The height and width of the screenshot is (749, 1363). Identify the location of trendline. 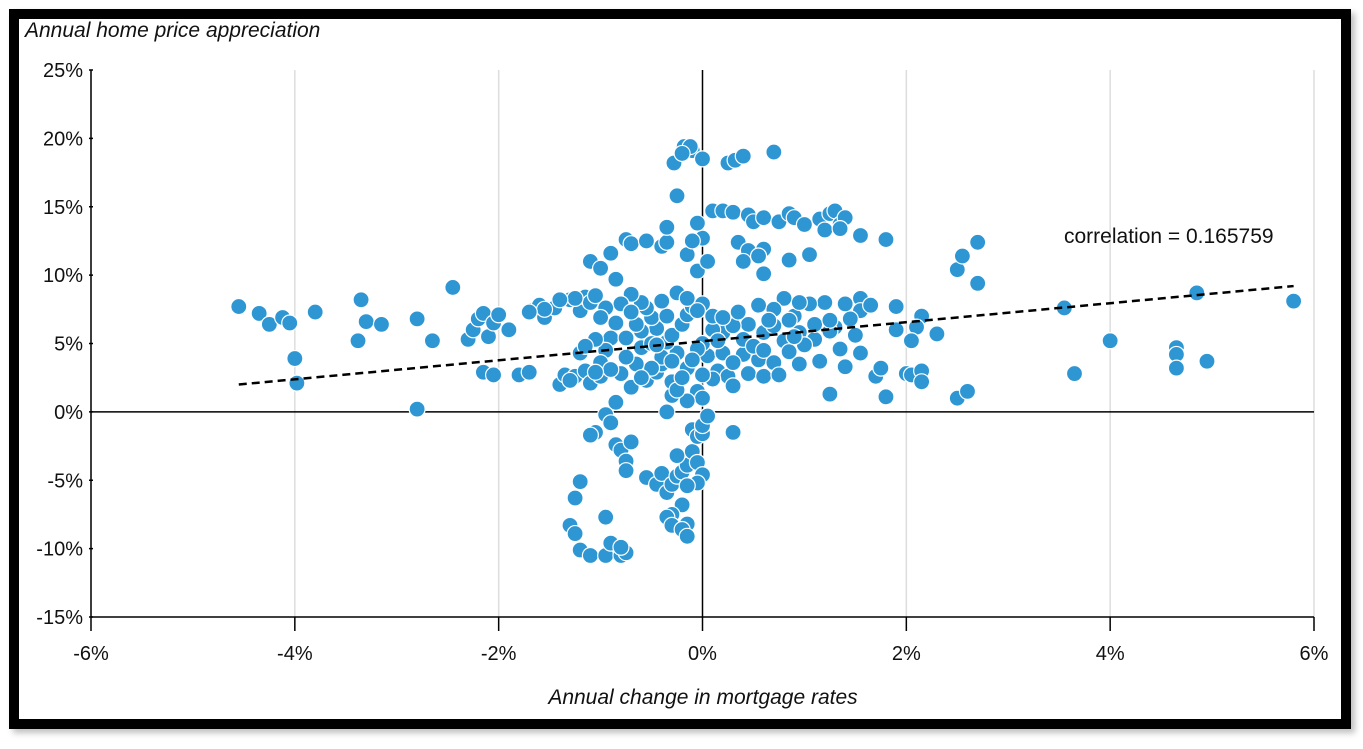
(766, 335).